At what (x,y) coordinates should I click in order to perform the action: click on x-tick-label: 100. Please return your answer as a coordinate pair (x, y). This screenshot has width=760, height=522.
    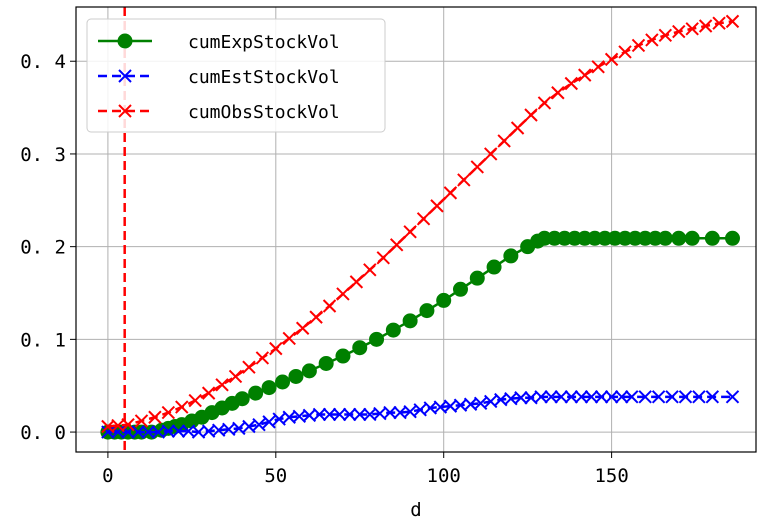
    Looking at the image, I should click on (444, 476).